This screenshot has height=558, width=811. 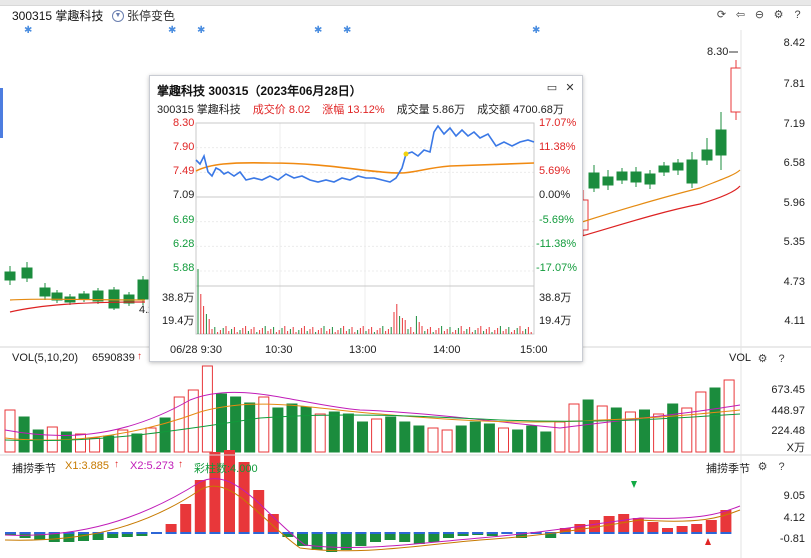 What do you see at coordinates (405, 3) in the screenshot?
I see `top-tab-strip` at bounding box center [405, 3].